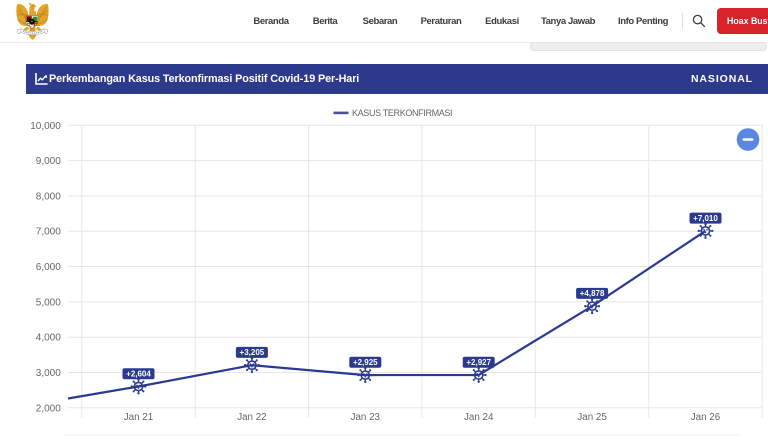 This screenshot has height=441, width=768. Describe the element at coordinates (592, 417) in the screenshot. I see `svg-text: Jan 25` at that location.